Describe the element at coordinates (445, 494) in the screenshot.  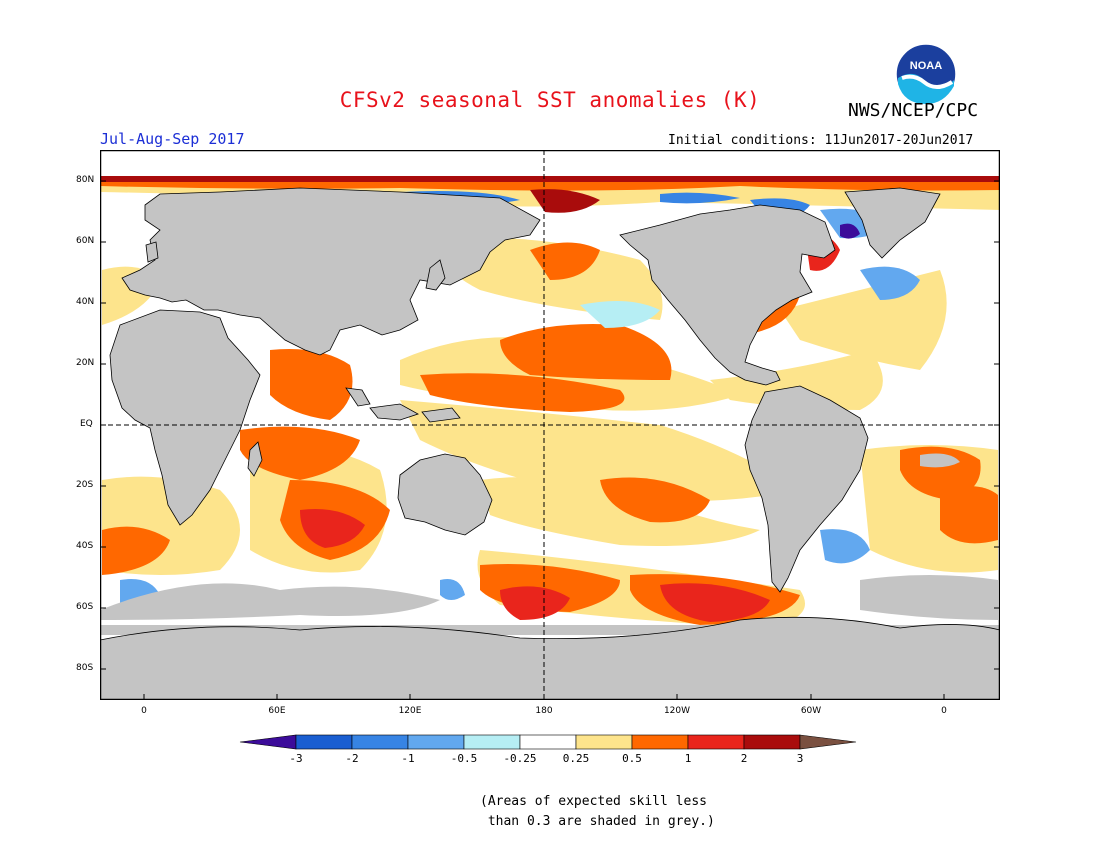
I see `australia-landmass` at that location.